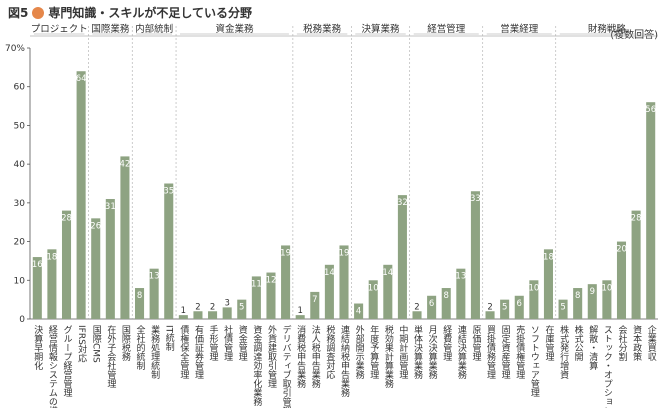  I want to click on data-label: 12, so click(271, 281).